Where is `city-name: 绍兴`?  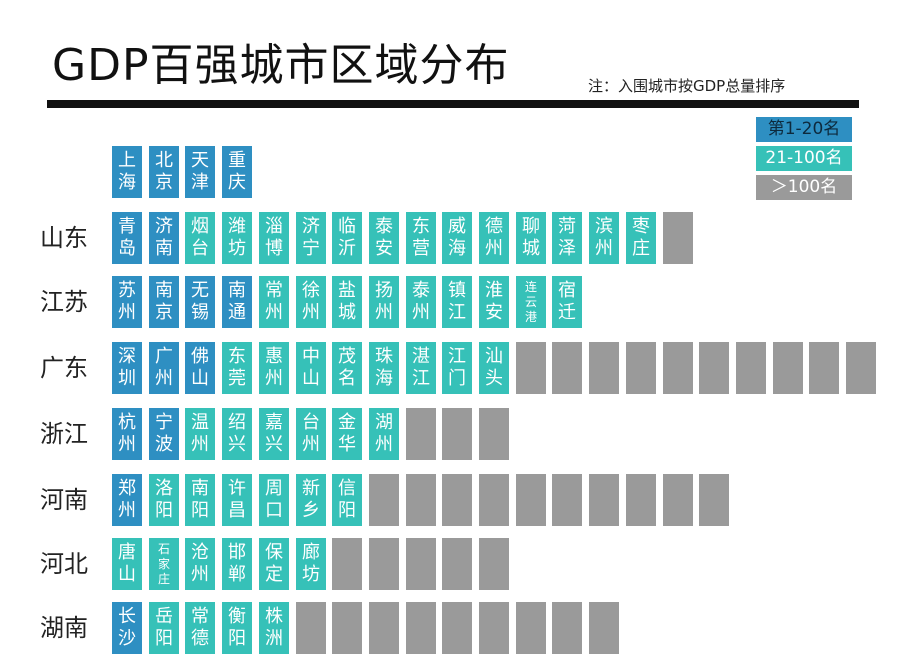 city-name: 绍兴 is located at coordinates (237, 433).